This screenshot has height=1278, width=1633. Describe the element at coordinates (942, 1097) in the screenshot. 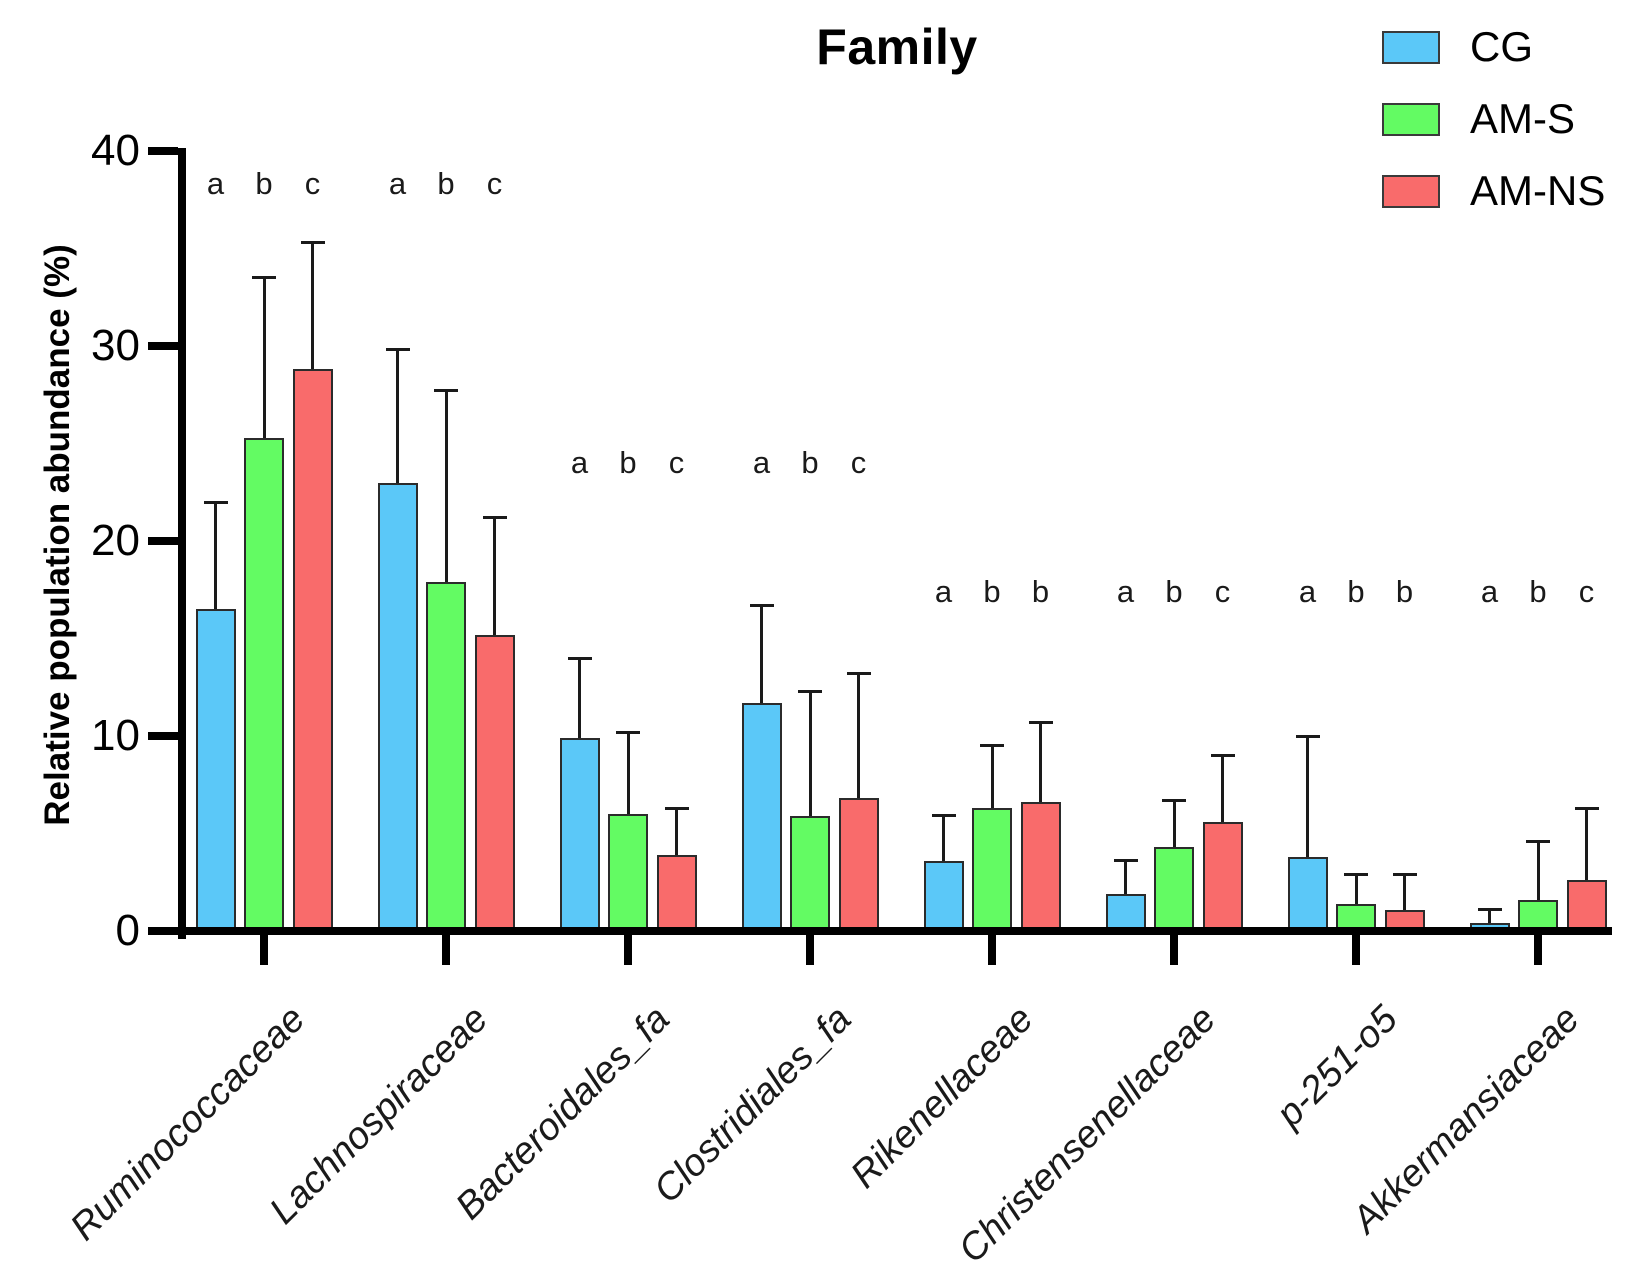

I see `x-tick-label: Rikenellaceae` at that location.